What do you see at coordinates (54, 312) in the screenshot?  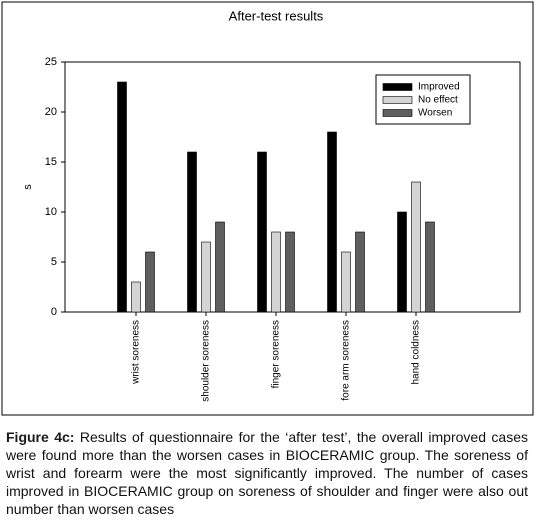 I see `y-tick-label: 0` at bounding box center [54, 312].